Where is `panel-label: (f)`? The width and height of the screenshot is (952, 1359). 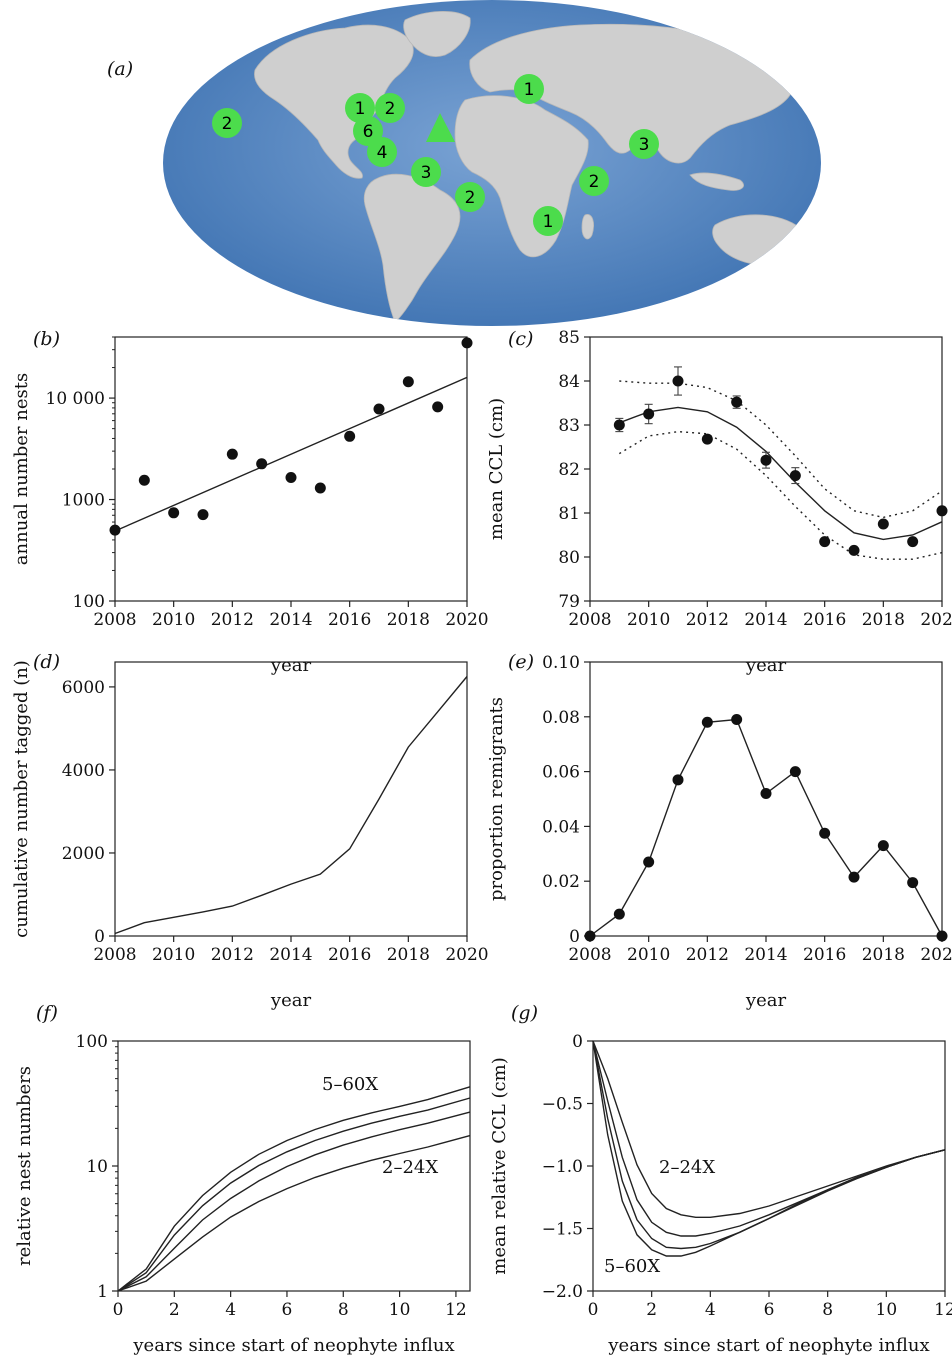 panel-label: (f) is located at coordinates (47, 1013).